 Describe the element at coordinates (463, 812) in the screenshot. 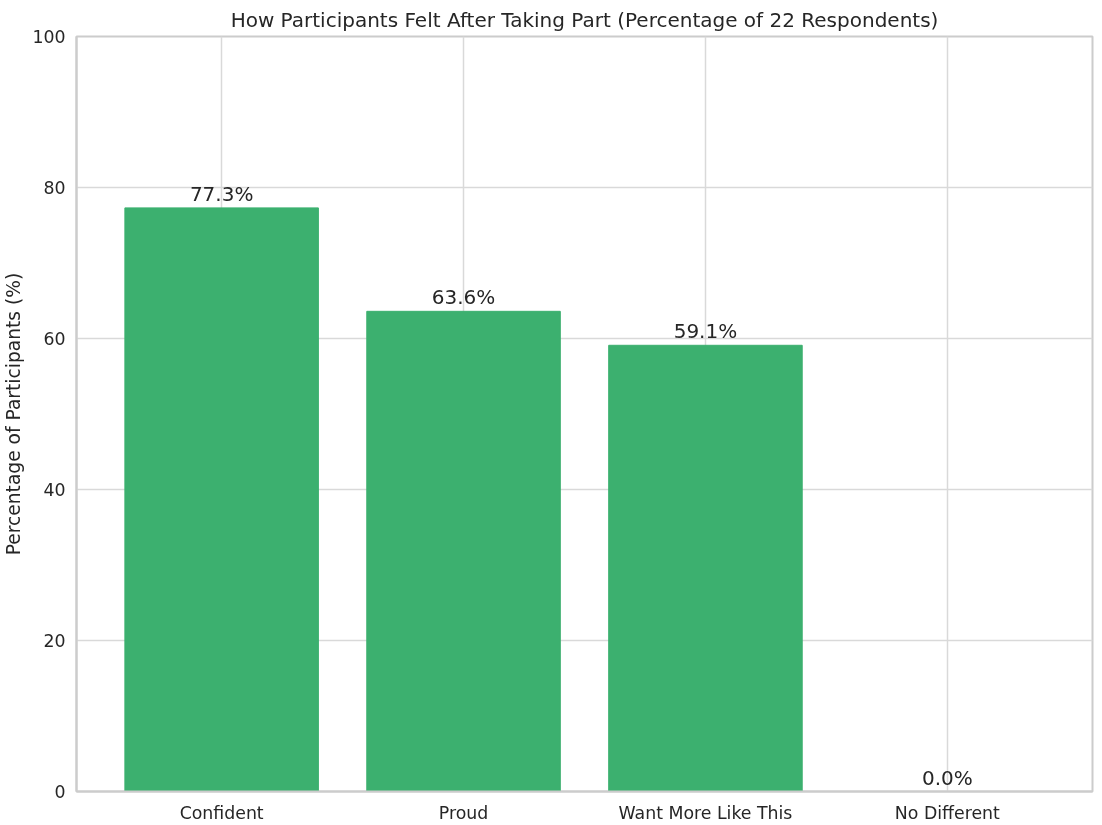

I see `x-tick-label: Proud` at that location.